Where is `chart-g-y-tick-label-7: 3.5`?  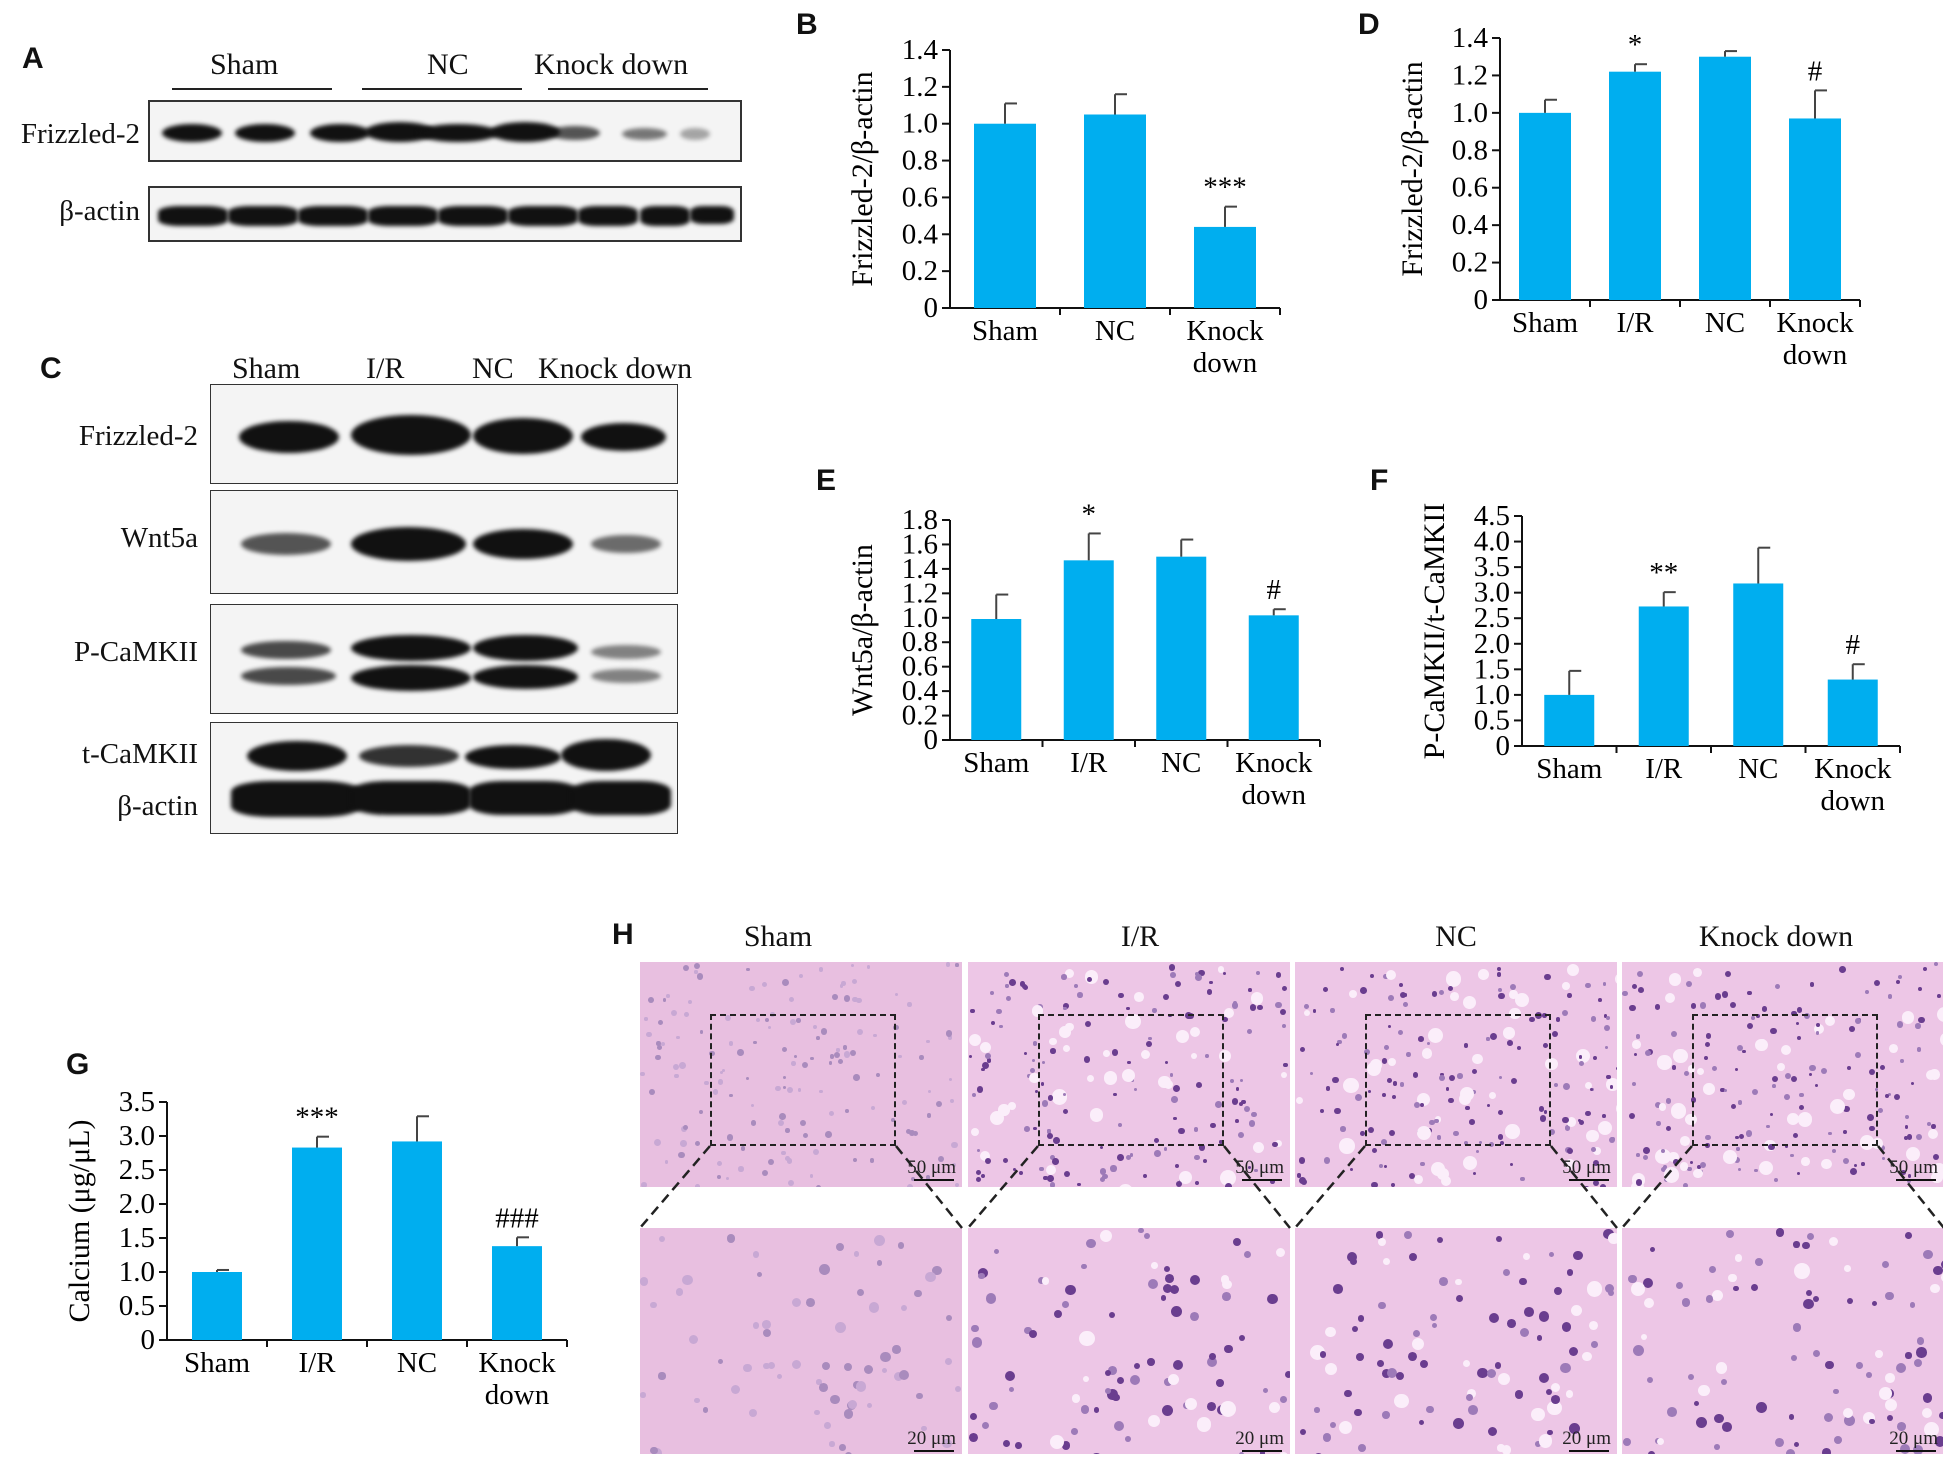 chart-g-y-tick-label-7: 3.5 is located at coordinates (137, 1102).